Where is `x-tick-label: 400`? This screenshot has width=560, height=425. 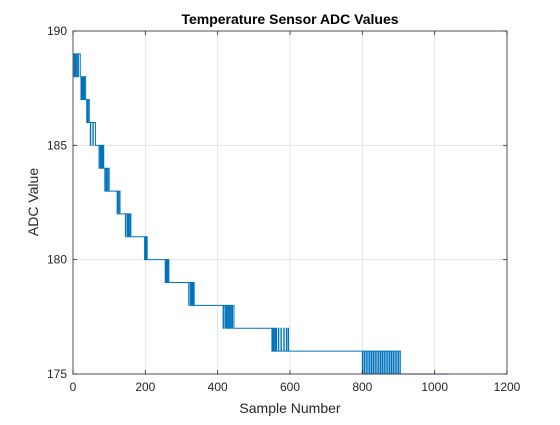
x-tick-label: 400 is located at coordinates (218, 387).